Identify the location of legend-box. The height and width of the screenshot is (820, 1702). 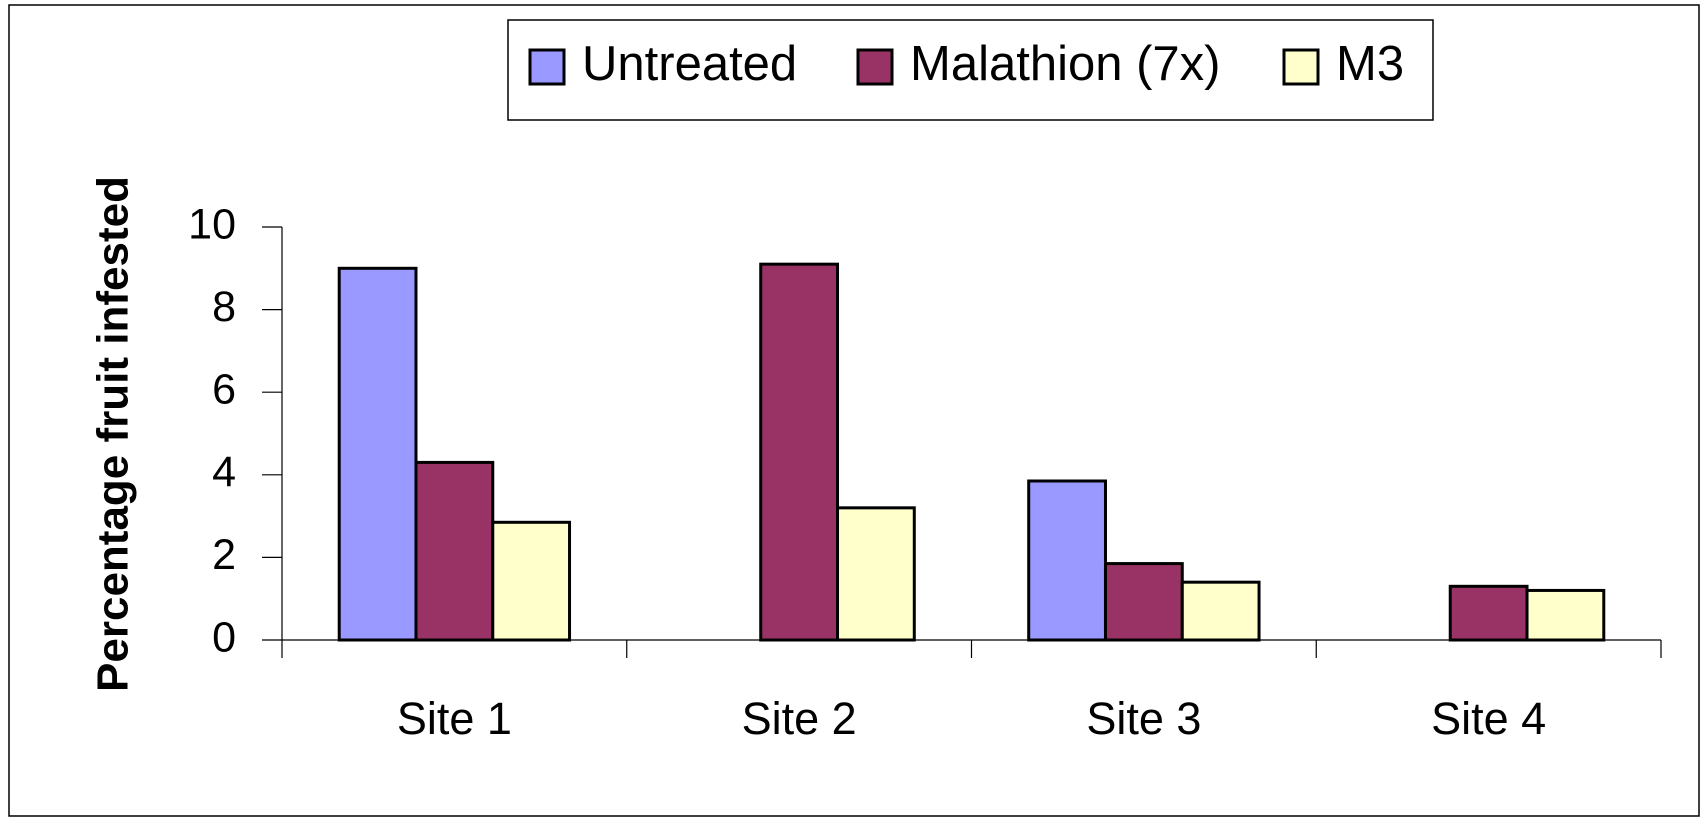
(970, 70).